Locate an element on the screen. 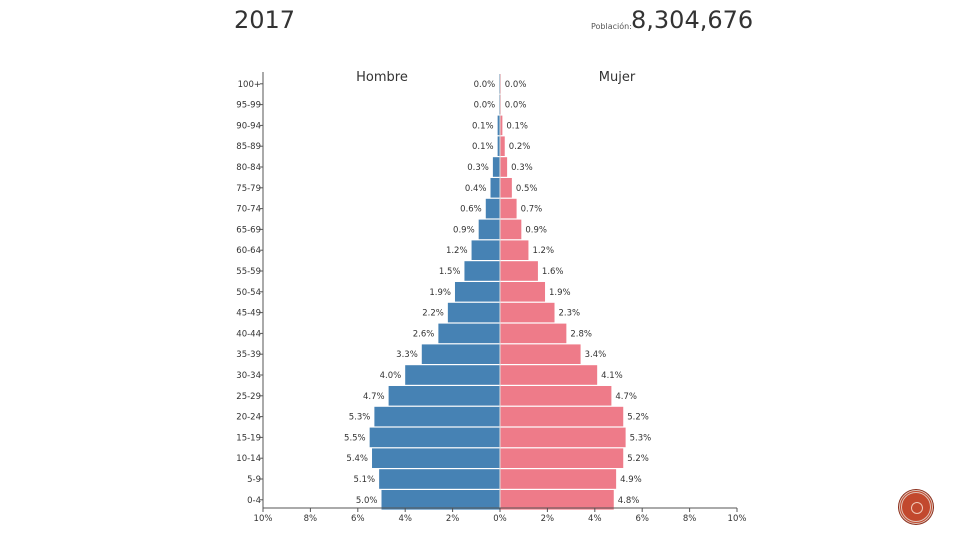  year-title: 2017 is located at coordinates (265, 20).